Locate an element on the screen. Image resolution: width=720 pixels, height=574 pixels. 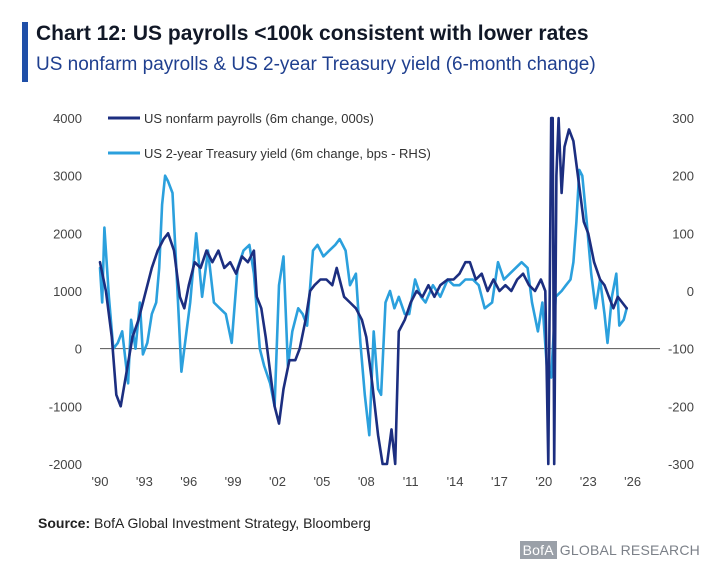
x-tick-label: '05 is located at coordinates (321, 481).